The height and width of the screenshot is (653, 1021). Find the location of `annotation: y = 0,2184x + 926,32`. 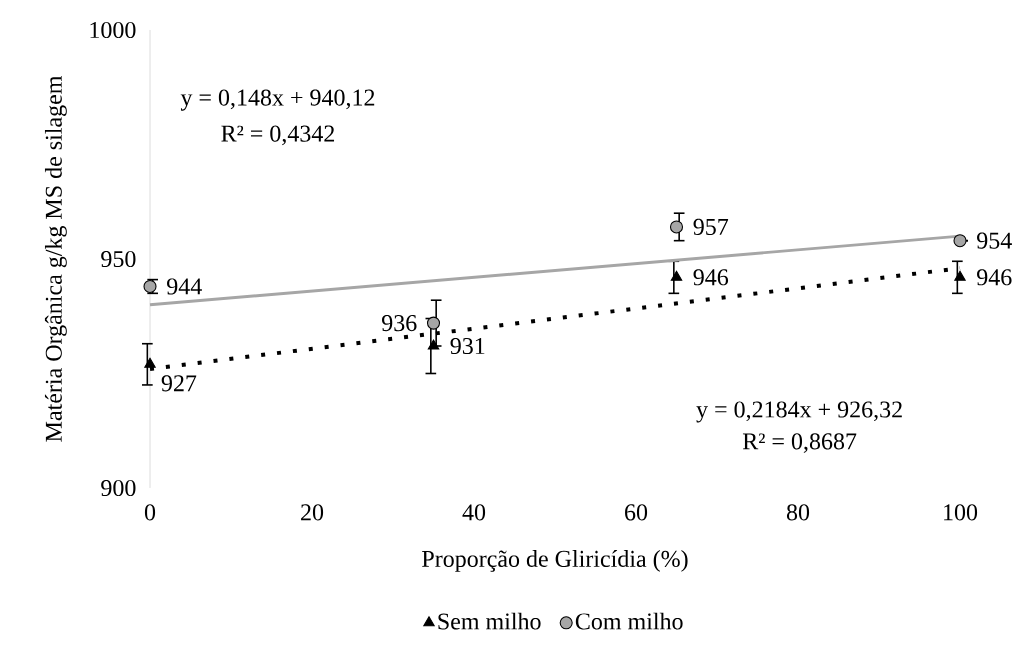

annotation: y = 0,2184x + 926,32 is located at coordinates (799, 412).